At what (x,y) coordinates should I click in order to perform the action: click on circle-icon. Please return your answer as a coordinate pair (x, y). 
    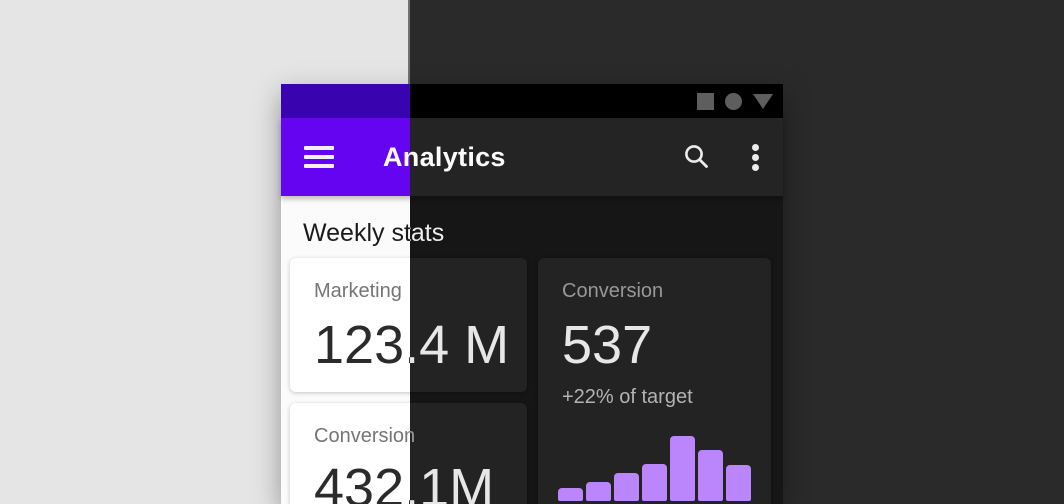
    Looking at the image, I should click on (733, 101).